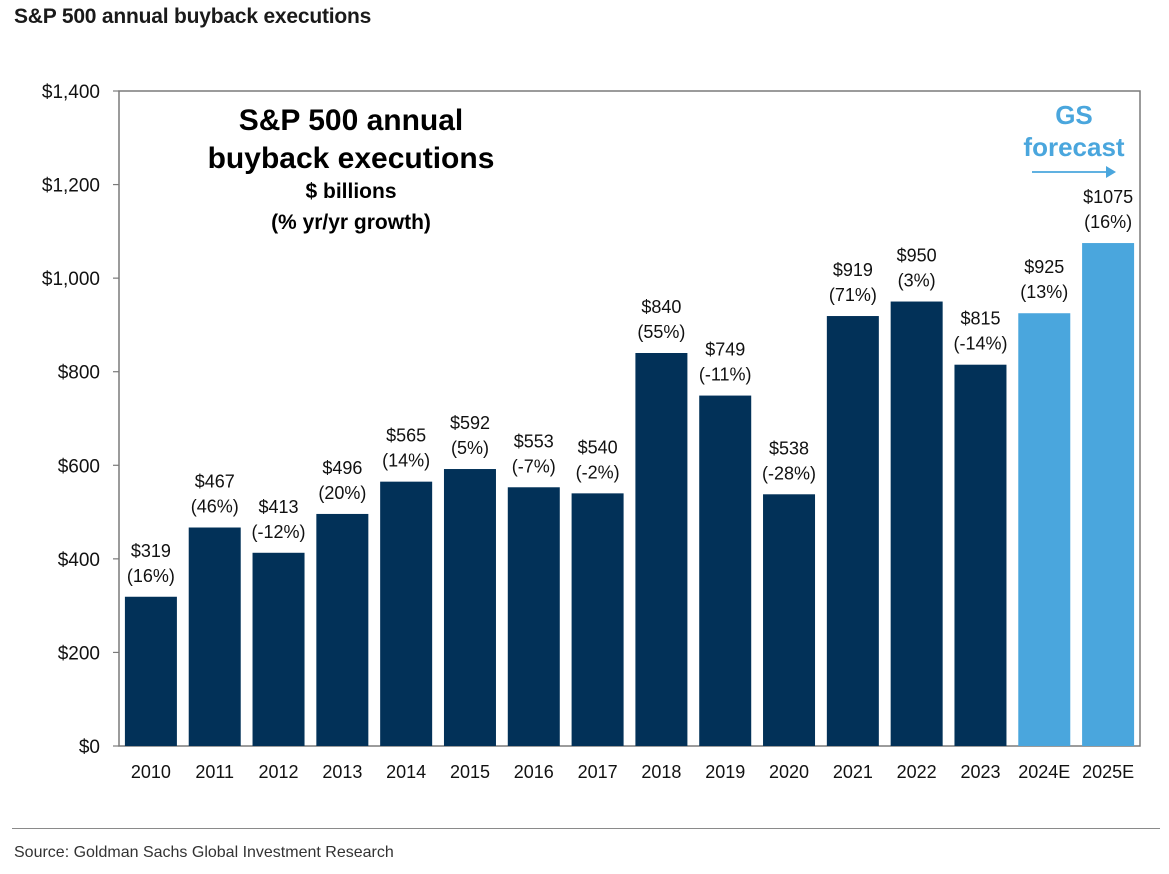  What do you see at coordinates (406, 461) in the screenshot?
I see `bar-growth-label: (14%)` at bounding box center [406, 461].